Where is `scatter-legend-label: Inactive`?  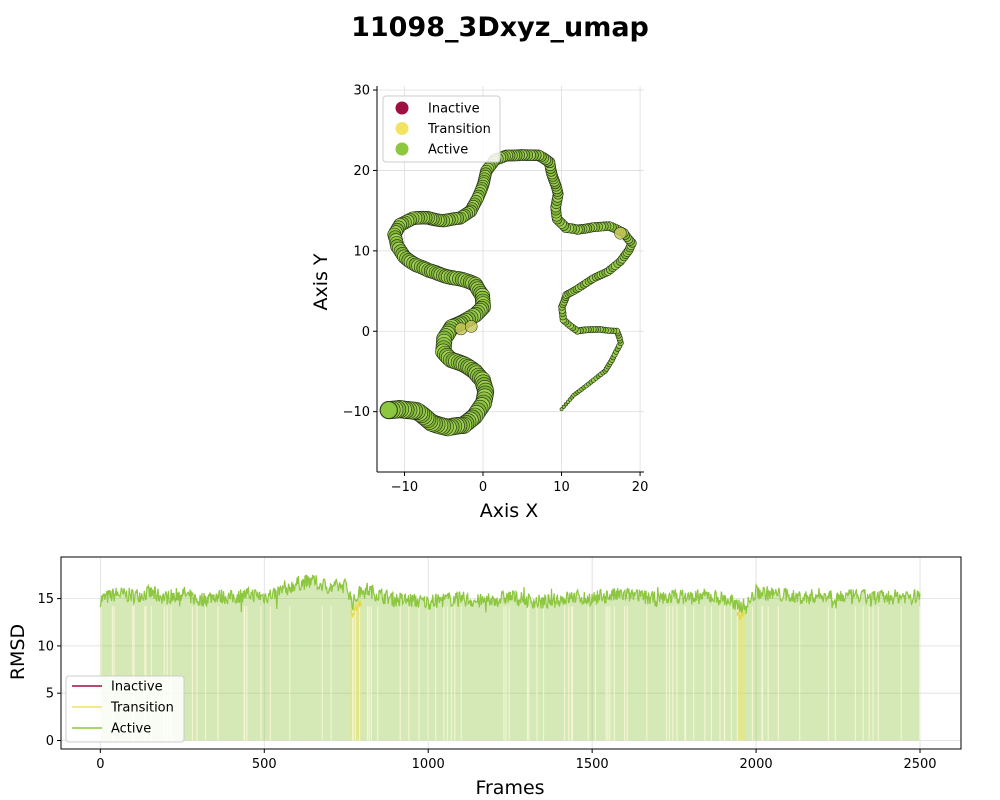 scatter-legend-label: Inactive is located at coordinates (454, 109).